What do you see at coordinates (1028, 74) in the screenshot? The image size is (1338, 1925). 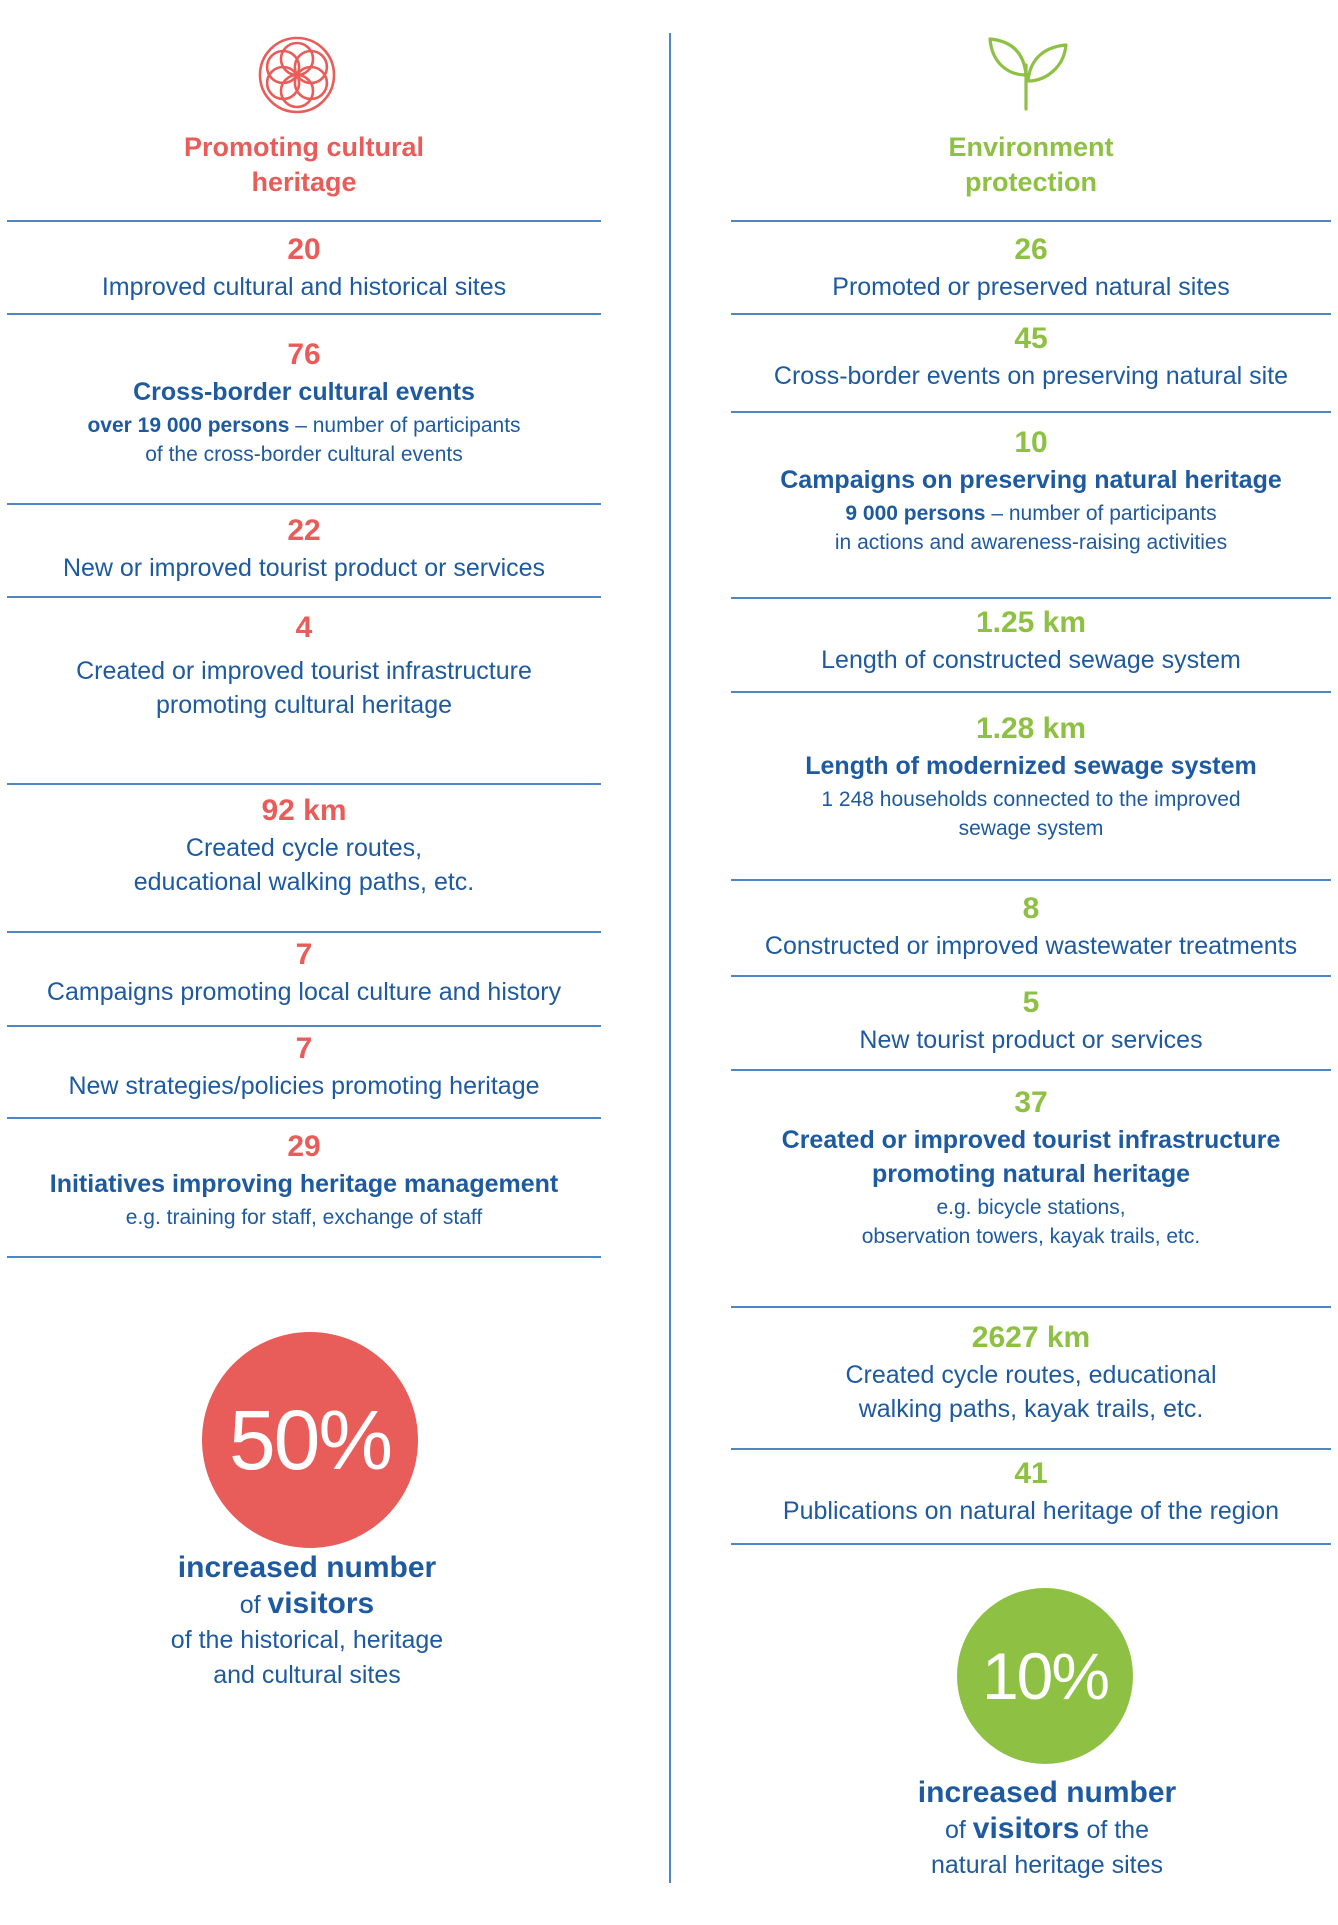 I see `plant-sprout-icon` at bounding box center [1028, 74].